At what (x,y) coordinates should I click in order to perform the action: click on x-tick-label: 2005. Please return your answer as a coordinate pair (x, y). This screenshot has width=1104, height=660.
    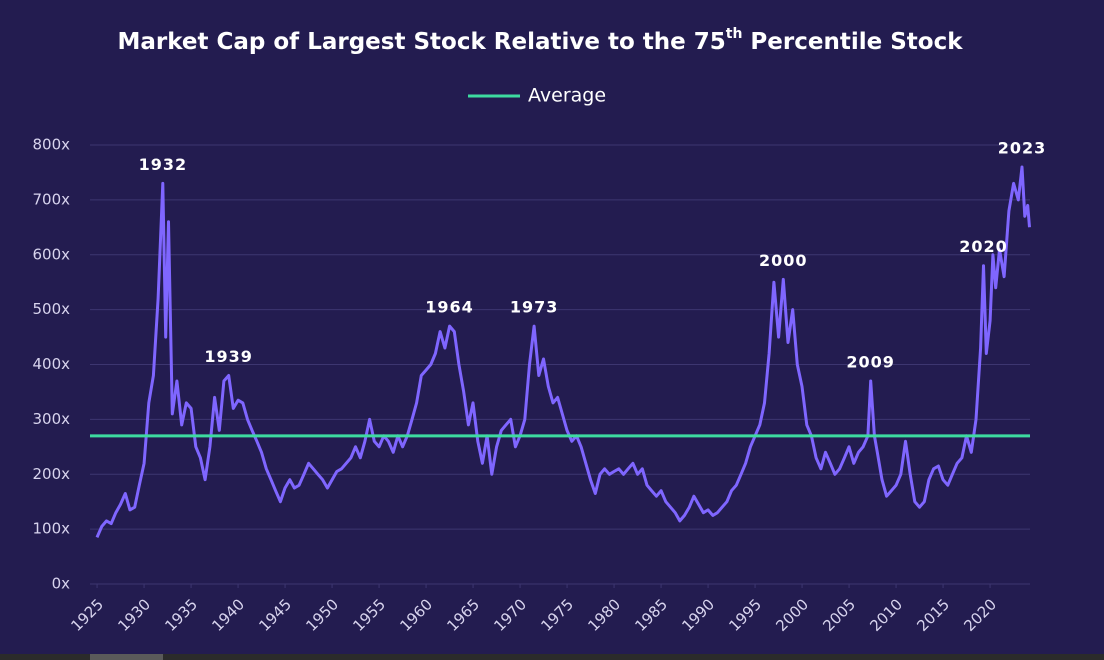
    Looking at the image, I should click on (839, 615).